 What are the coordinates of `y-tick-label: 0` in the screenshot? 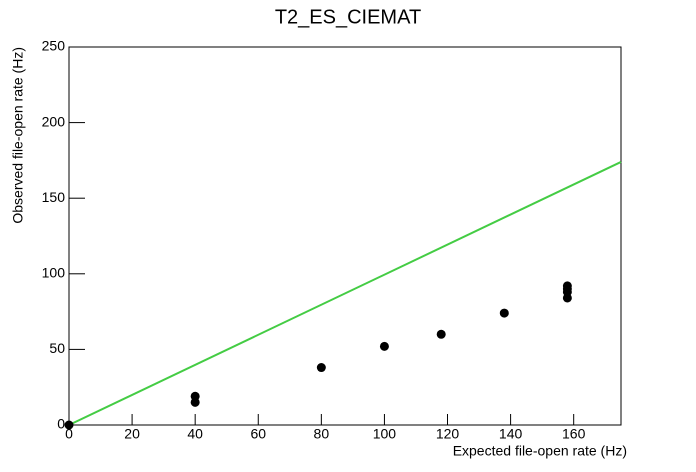 It's located at (61, 424).